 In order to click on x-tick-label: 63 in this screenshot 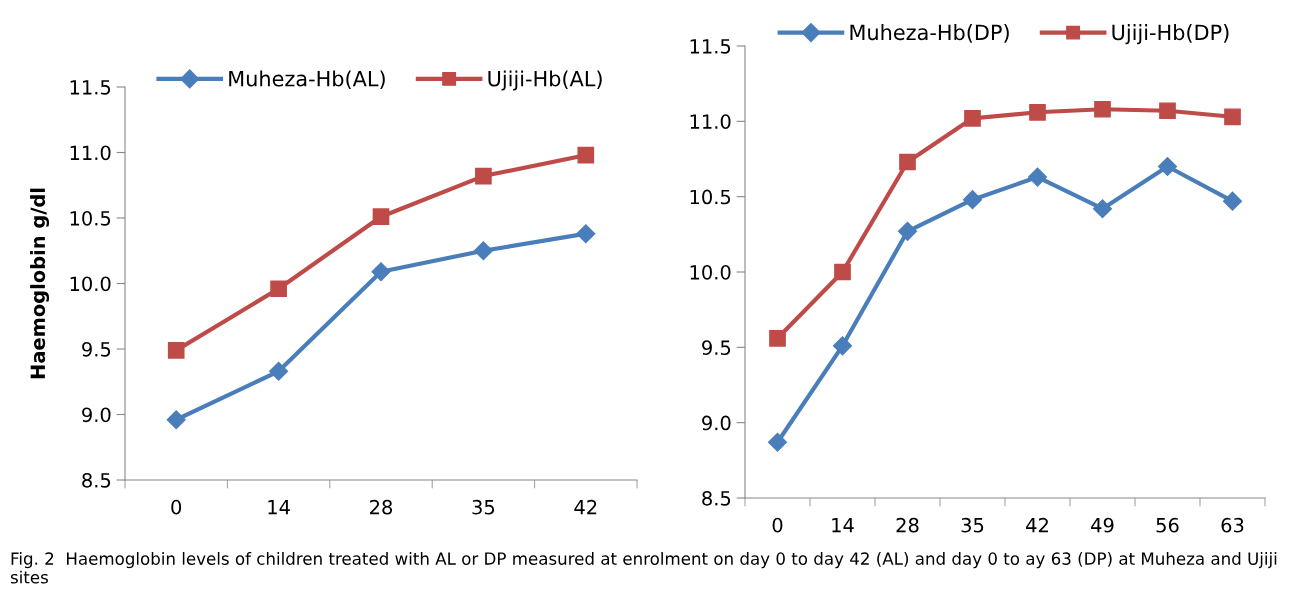, I will do `click(1232, 525)`.